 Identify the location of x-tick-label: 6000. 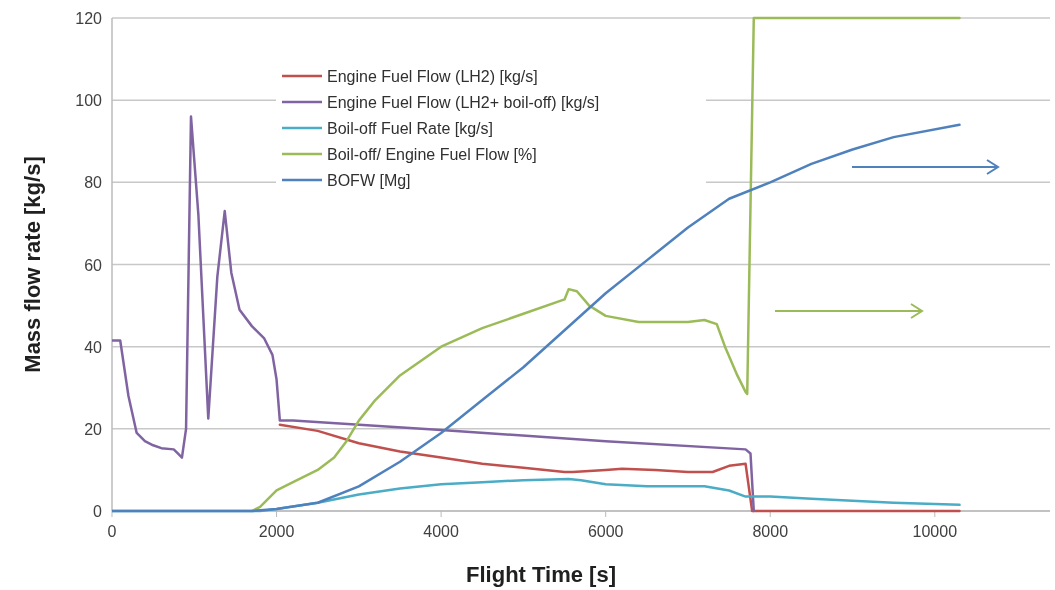
(605, 531).